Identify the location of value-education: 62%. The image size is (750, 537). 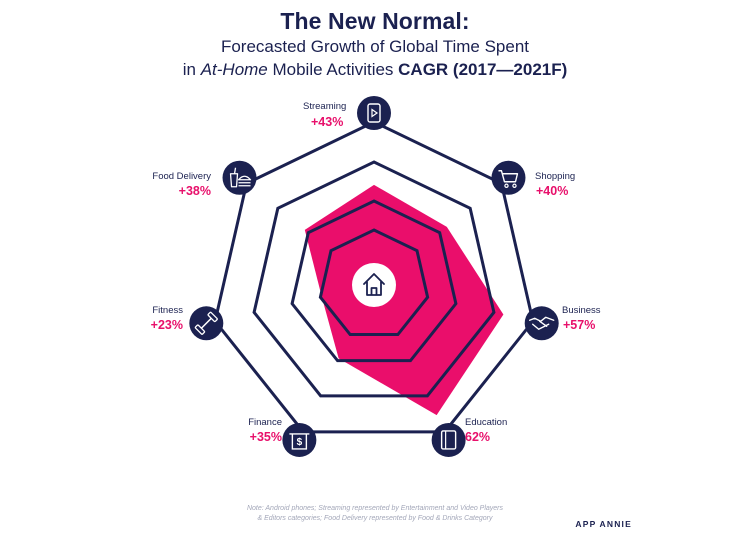
(478, 437).